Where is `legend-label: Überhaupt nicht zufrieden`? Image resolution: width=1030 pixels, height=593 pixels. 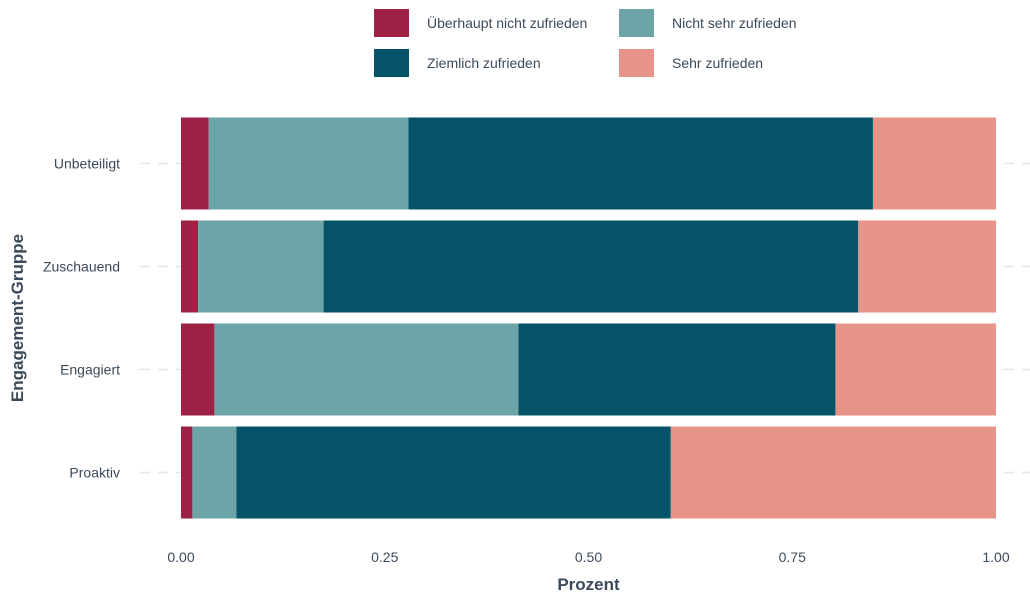 legend-label: Überhaupt nicht zufrieden is located at coordinates (507, 22).